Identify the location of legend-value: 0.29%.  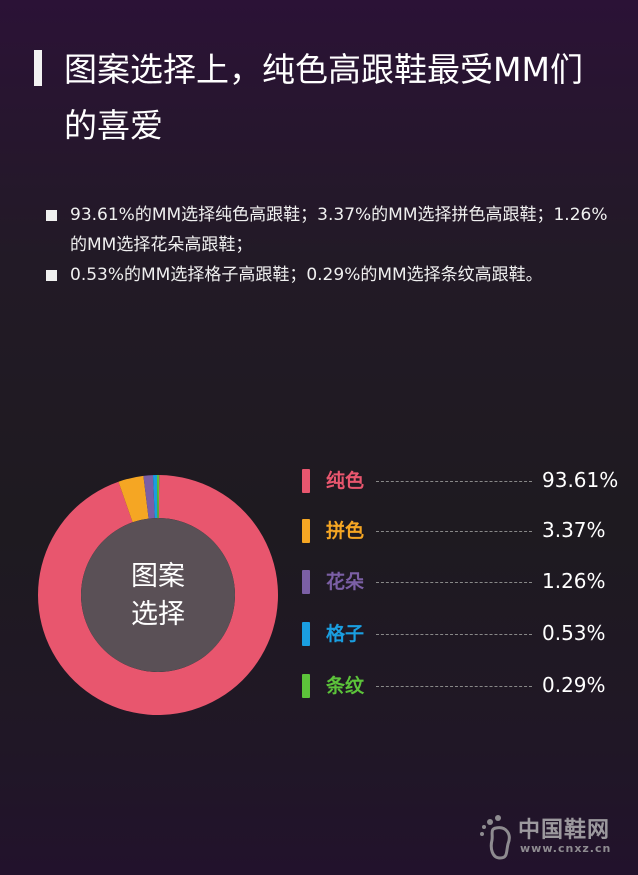
(574, 685).